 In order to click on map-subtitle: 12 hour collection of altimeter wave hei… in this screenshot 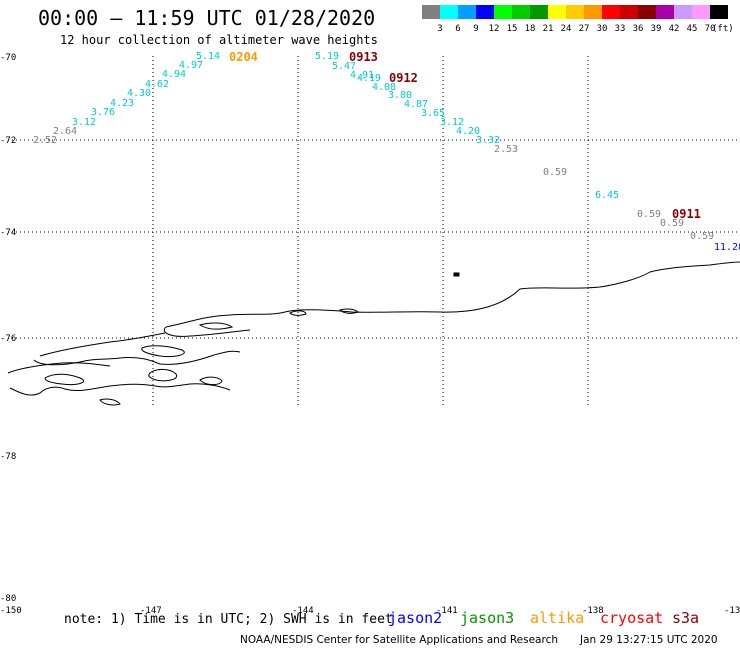, I will do `click(219, 40)`.